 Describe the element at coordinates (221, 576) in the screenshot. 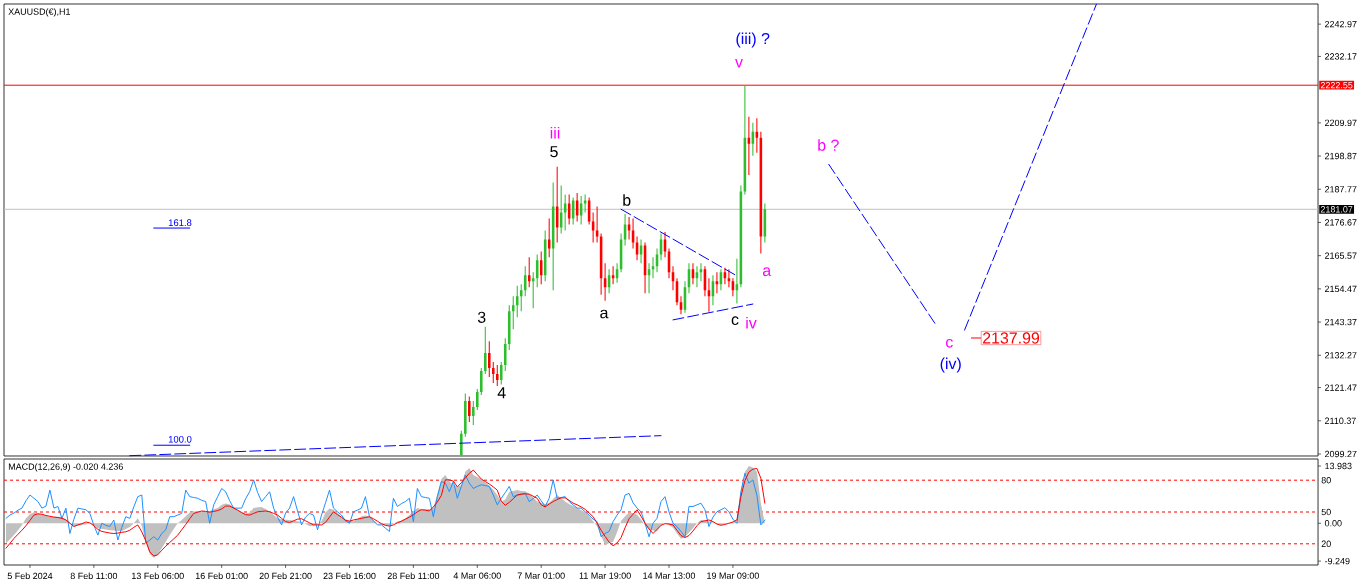

I see `x-tick-label: 16 Feb 01:00` at that location.